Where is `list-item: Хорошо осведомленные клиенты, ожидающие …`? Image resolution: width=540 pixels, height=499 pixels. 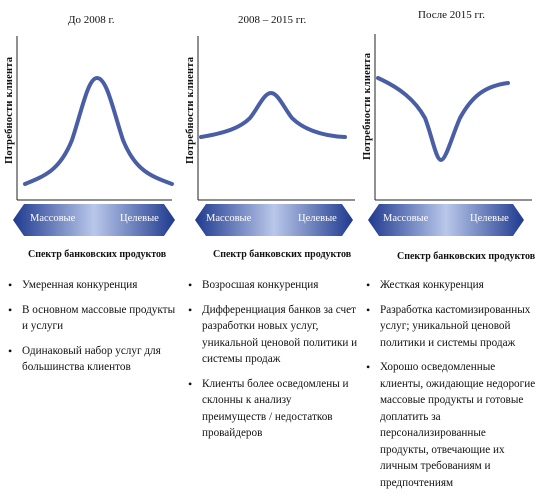
list-item: Хорошо осведомленные клиенты, ожидающие … is located at coordinates (451, 425).